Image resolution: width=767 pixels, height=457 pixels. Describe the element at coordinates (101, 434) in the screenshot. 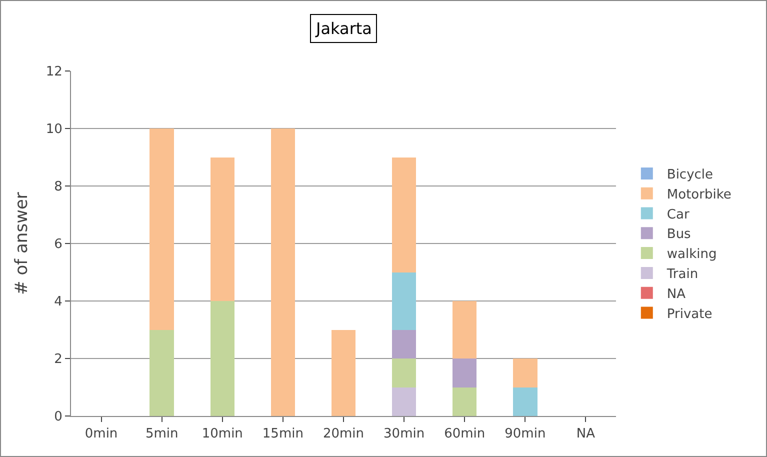

I see `x-tick-label: 0min` at that location.